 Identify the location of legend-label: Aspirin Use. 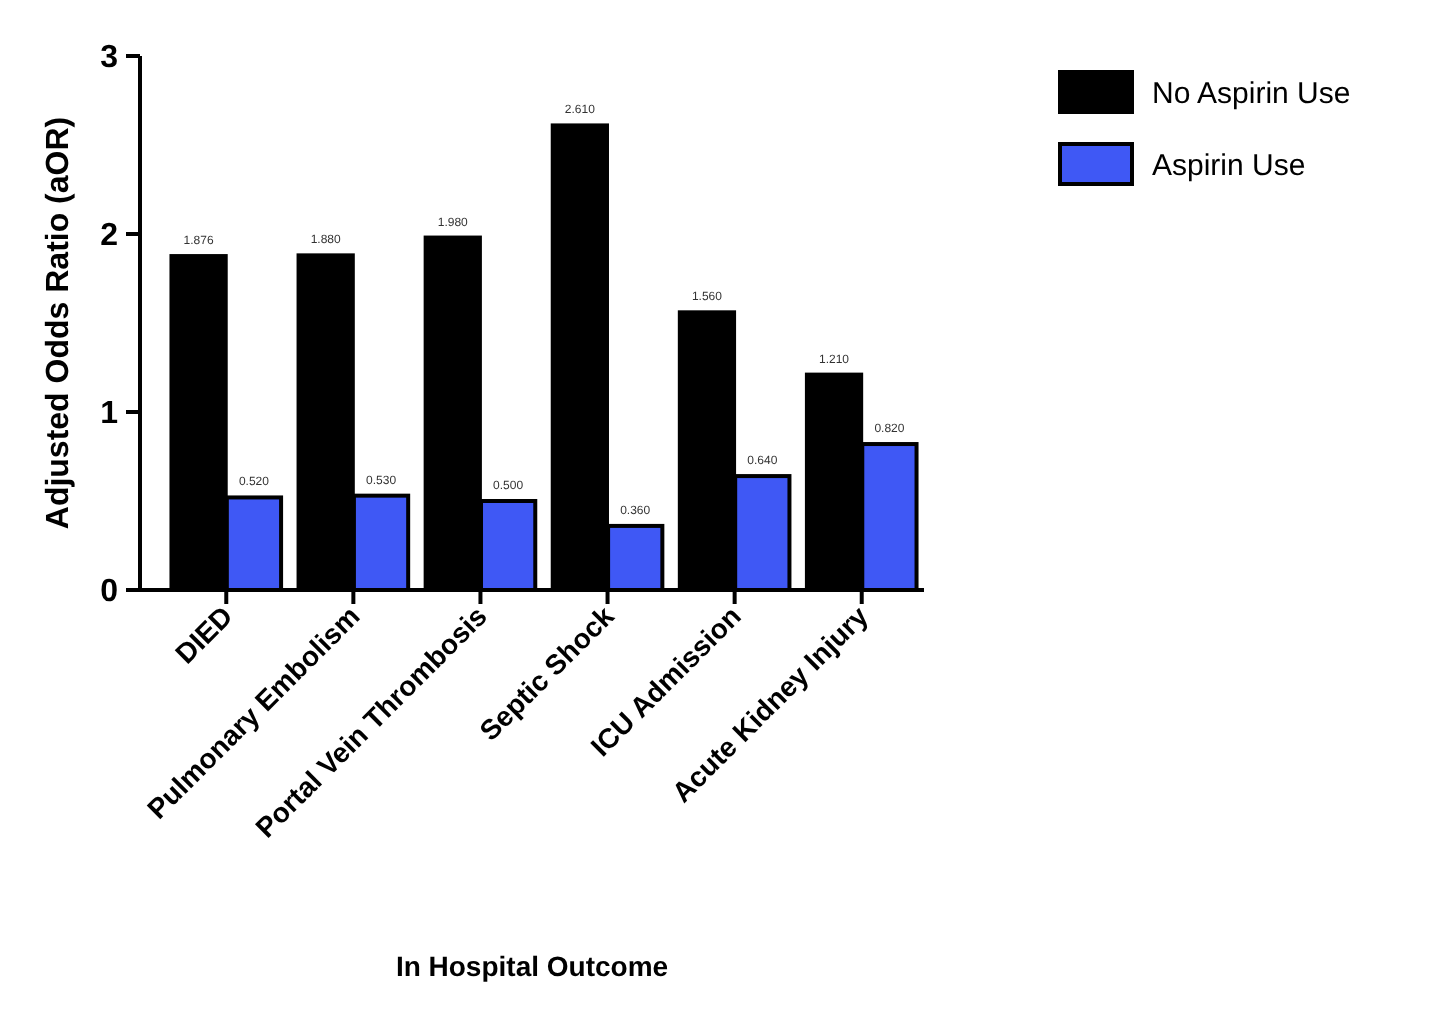
(1229, 165).